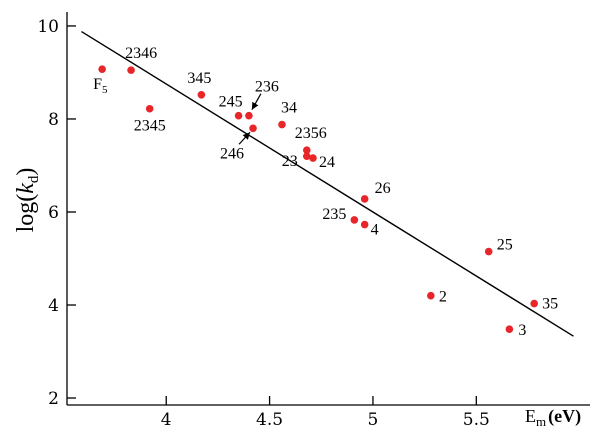 Image resolution: width=600 pixels, height=430 pixels. I want to click on point-label: 2346, so click(141, 53).